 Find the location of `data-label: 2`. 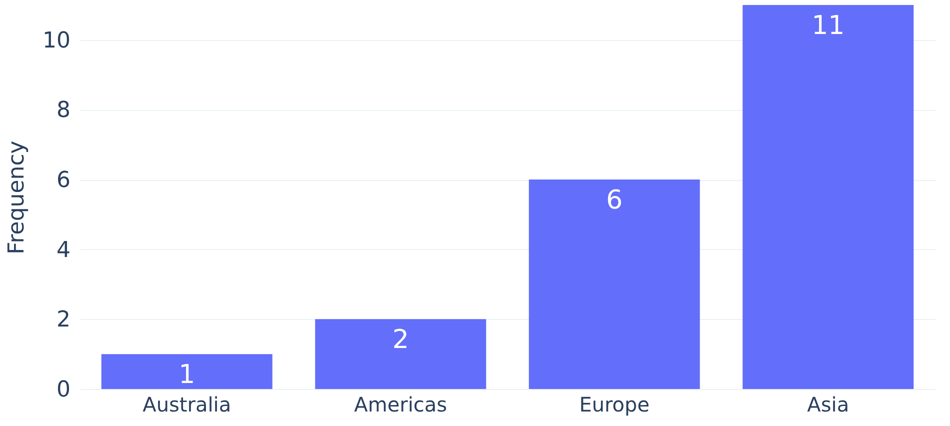

data-label: 2 is located at coordinates (400, 340).